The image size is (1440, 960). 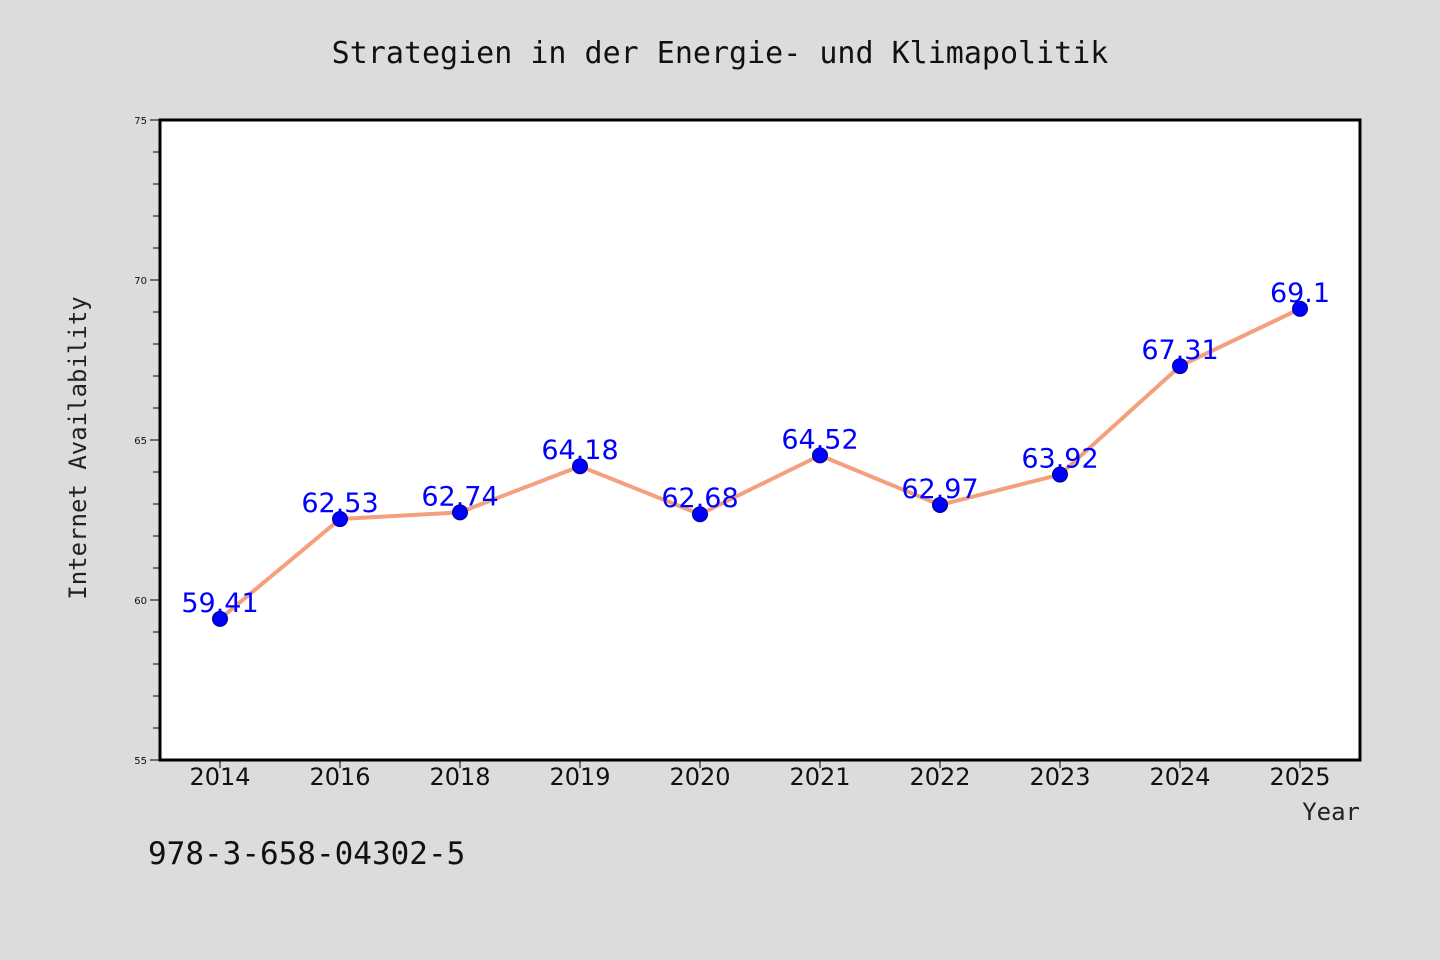 I want to click on x-tick-label: 2025, so click(x=1299, y=777).